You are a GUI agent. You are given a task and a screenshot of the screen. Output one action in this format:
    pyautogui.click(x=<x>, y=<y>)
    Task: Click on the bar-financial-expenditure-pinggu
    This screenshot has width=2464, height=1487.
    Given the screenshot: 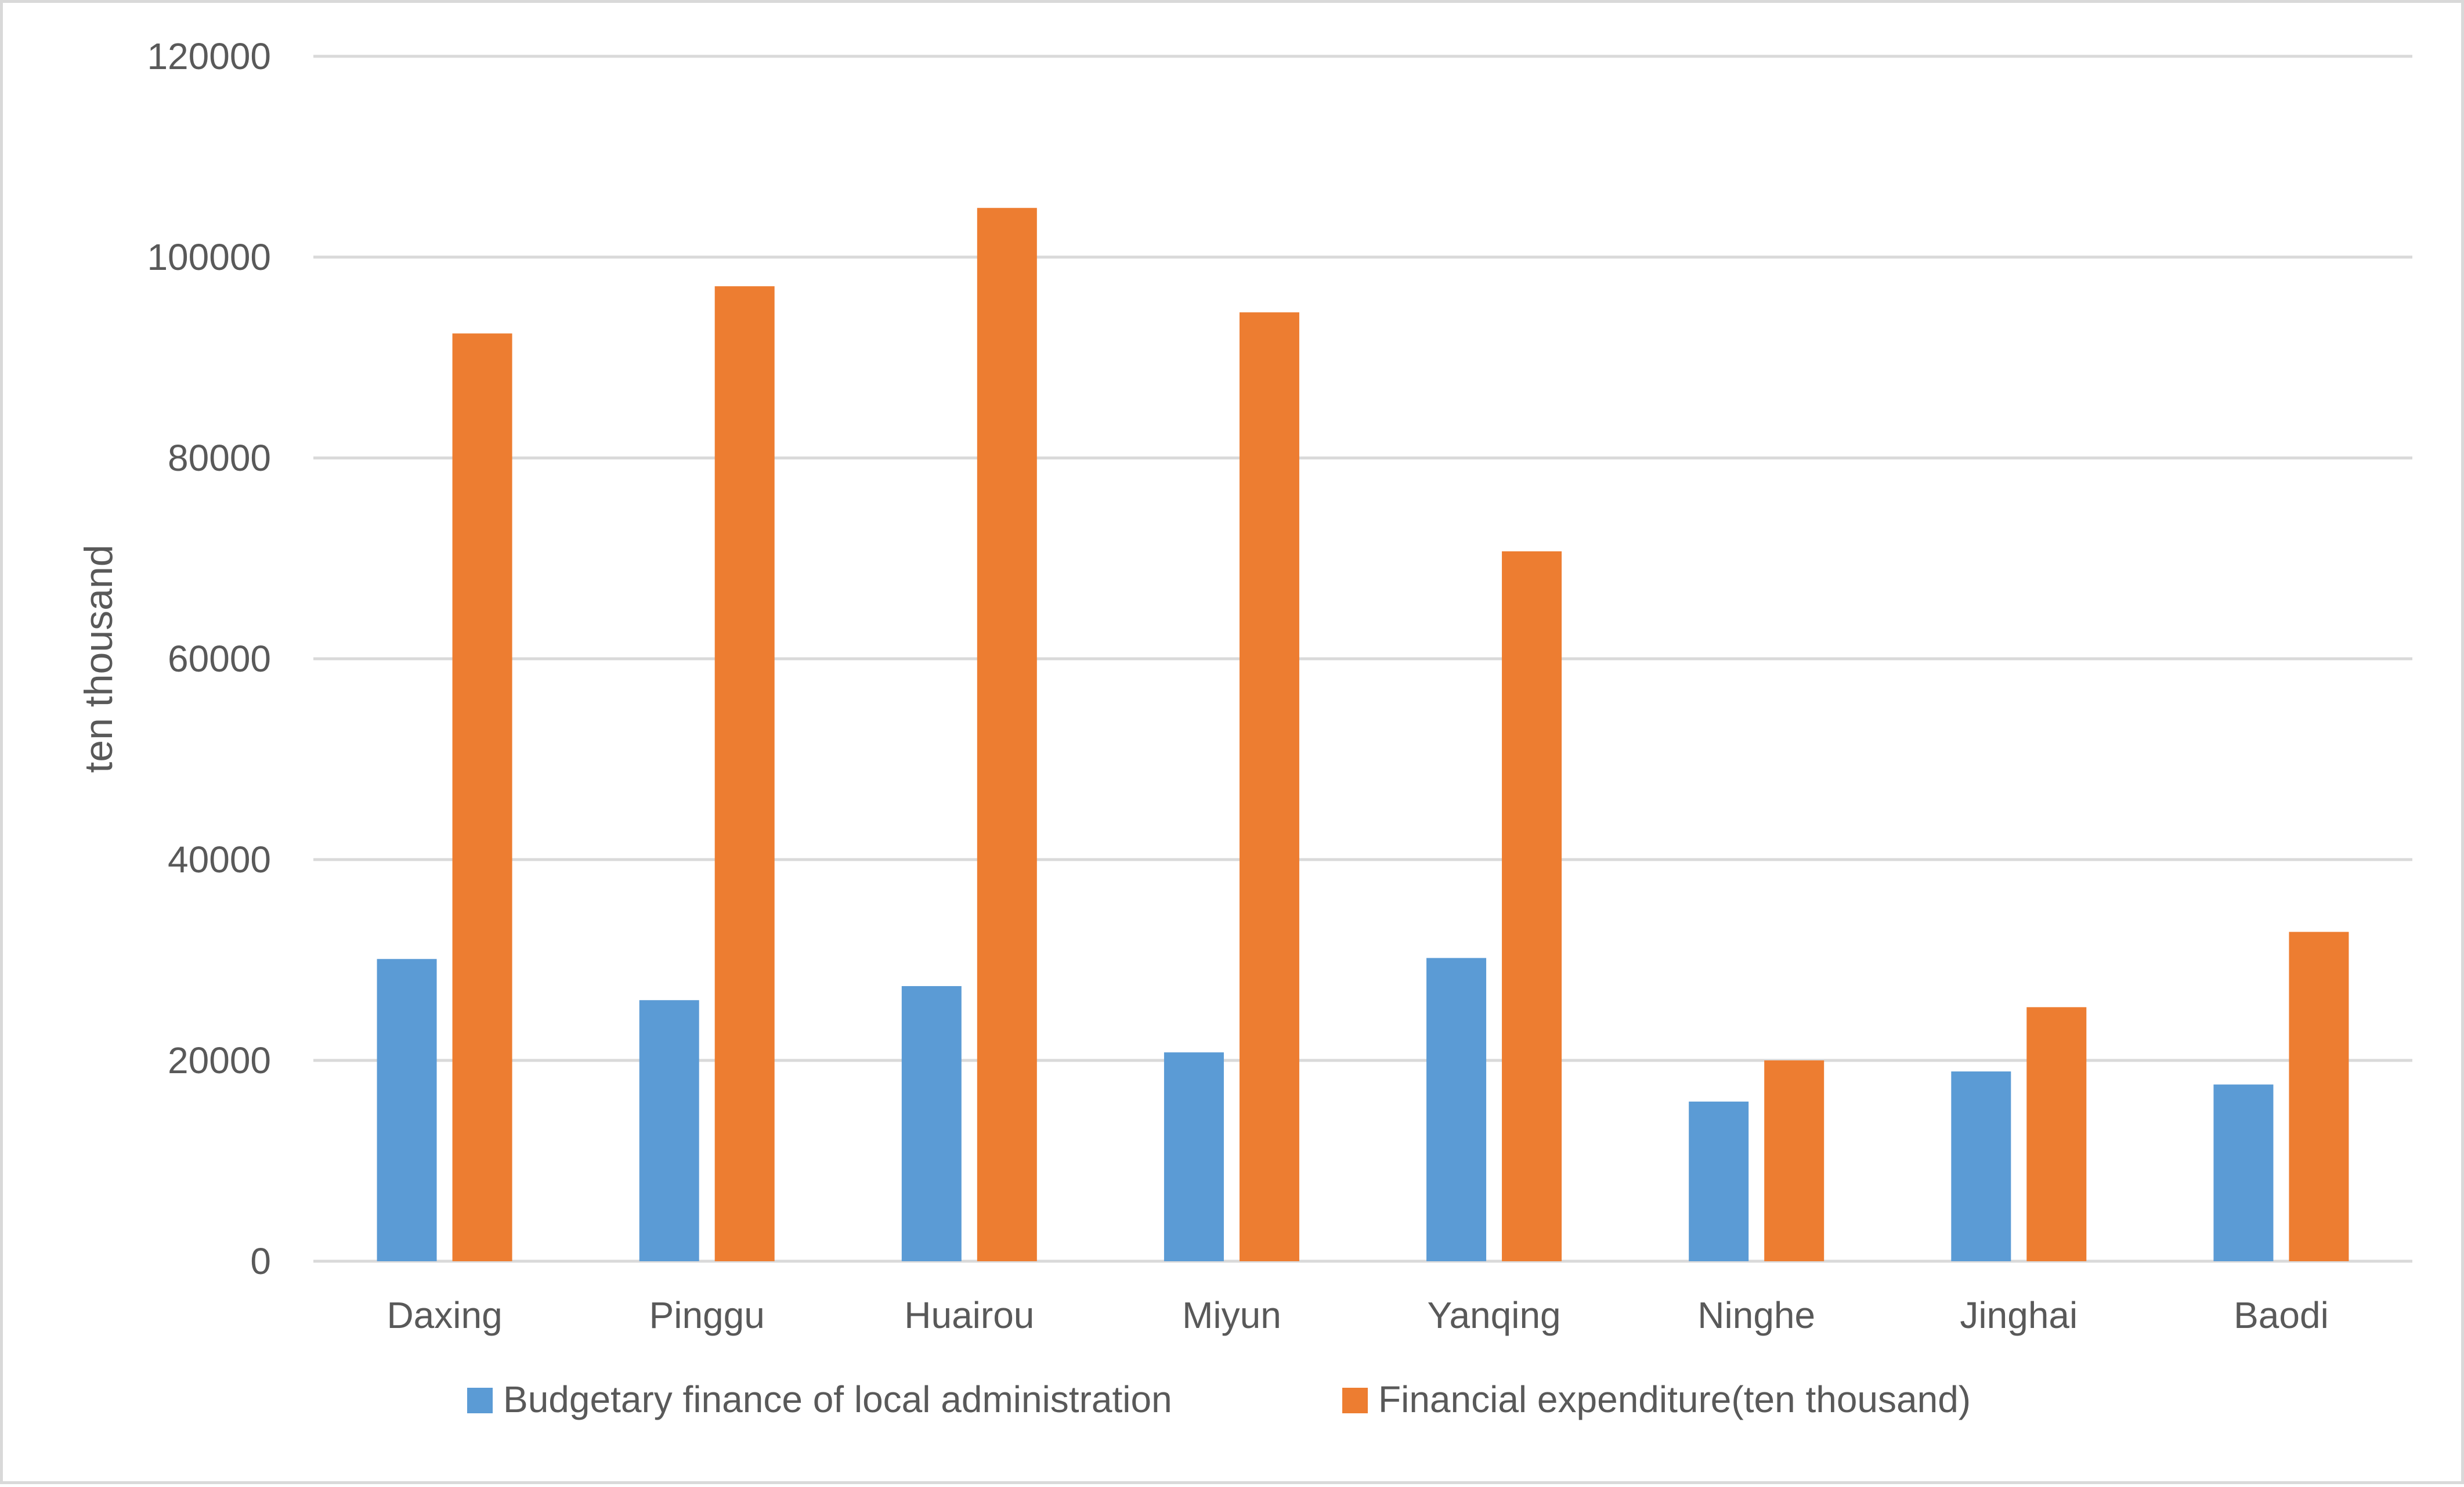 What is the action you would take?
    pyautogui.click(x=744, y=773)
    